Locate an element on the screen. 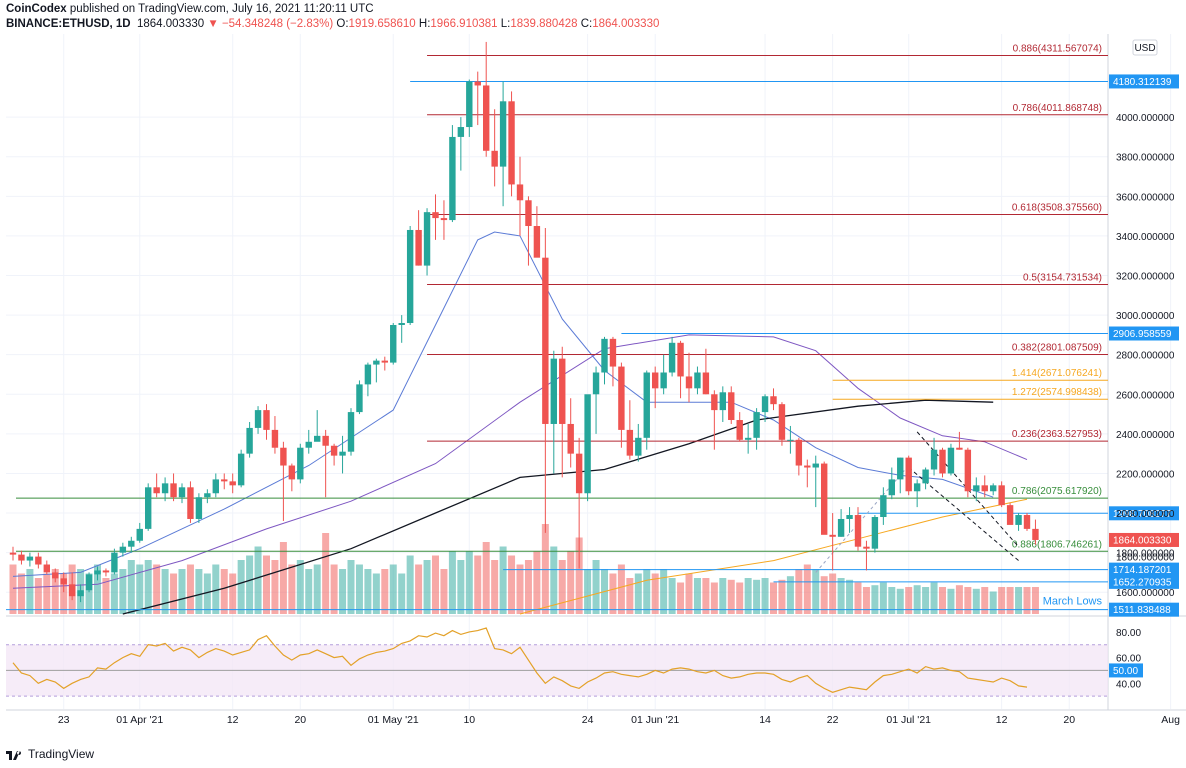 This screenshot has width=1186, height=768. down-arrow-icon: ▼ is located at coordinates (213, 24).